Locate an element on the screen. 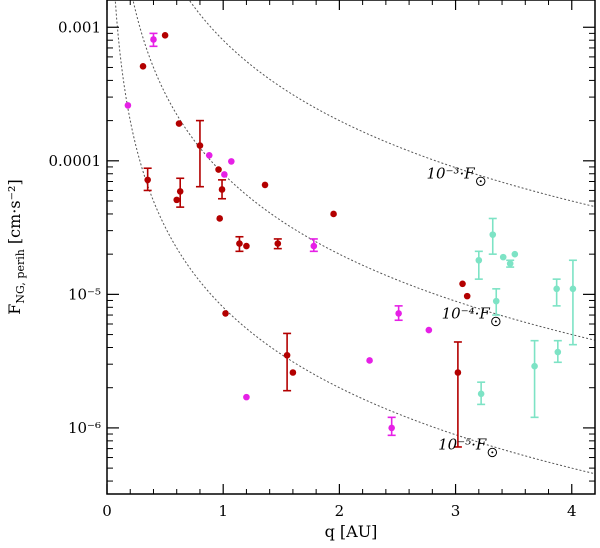 The image size is (600, 548). y-axis-label-sub: NG, perih is located at coordinates (20, 276).